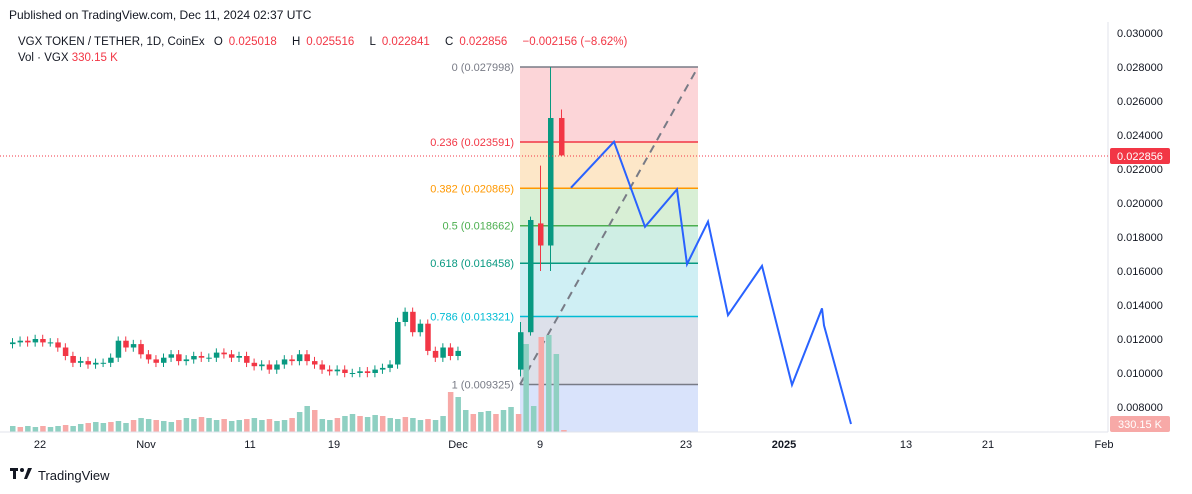 The width and height of the screenshot is (1192, 494). I want to click on volume-value: 330.15 K, so click(94, 58).